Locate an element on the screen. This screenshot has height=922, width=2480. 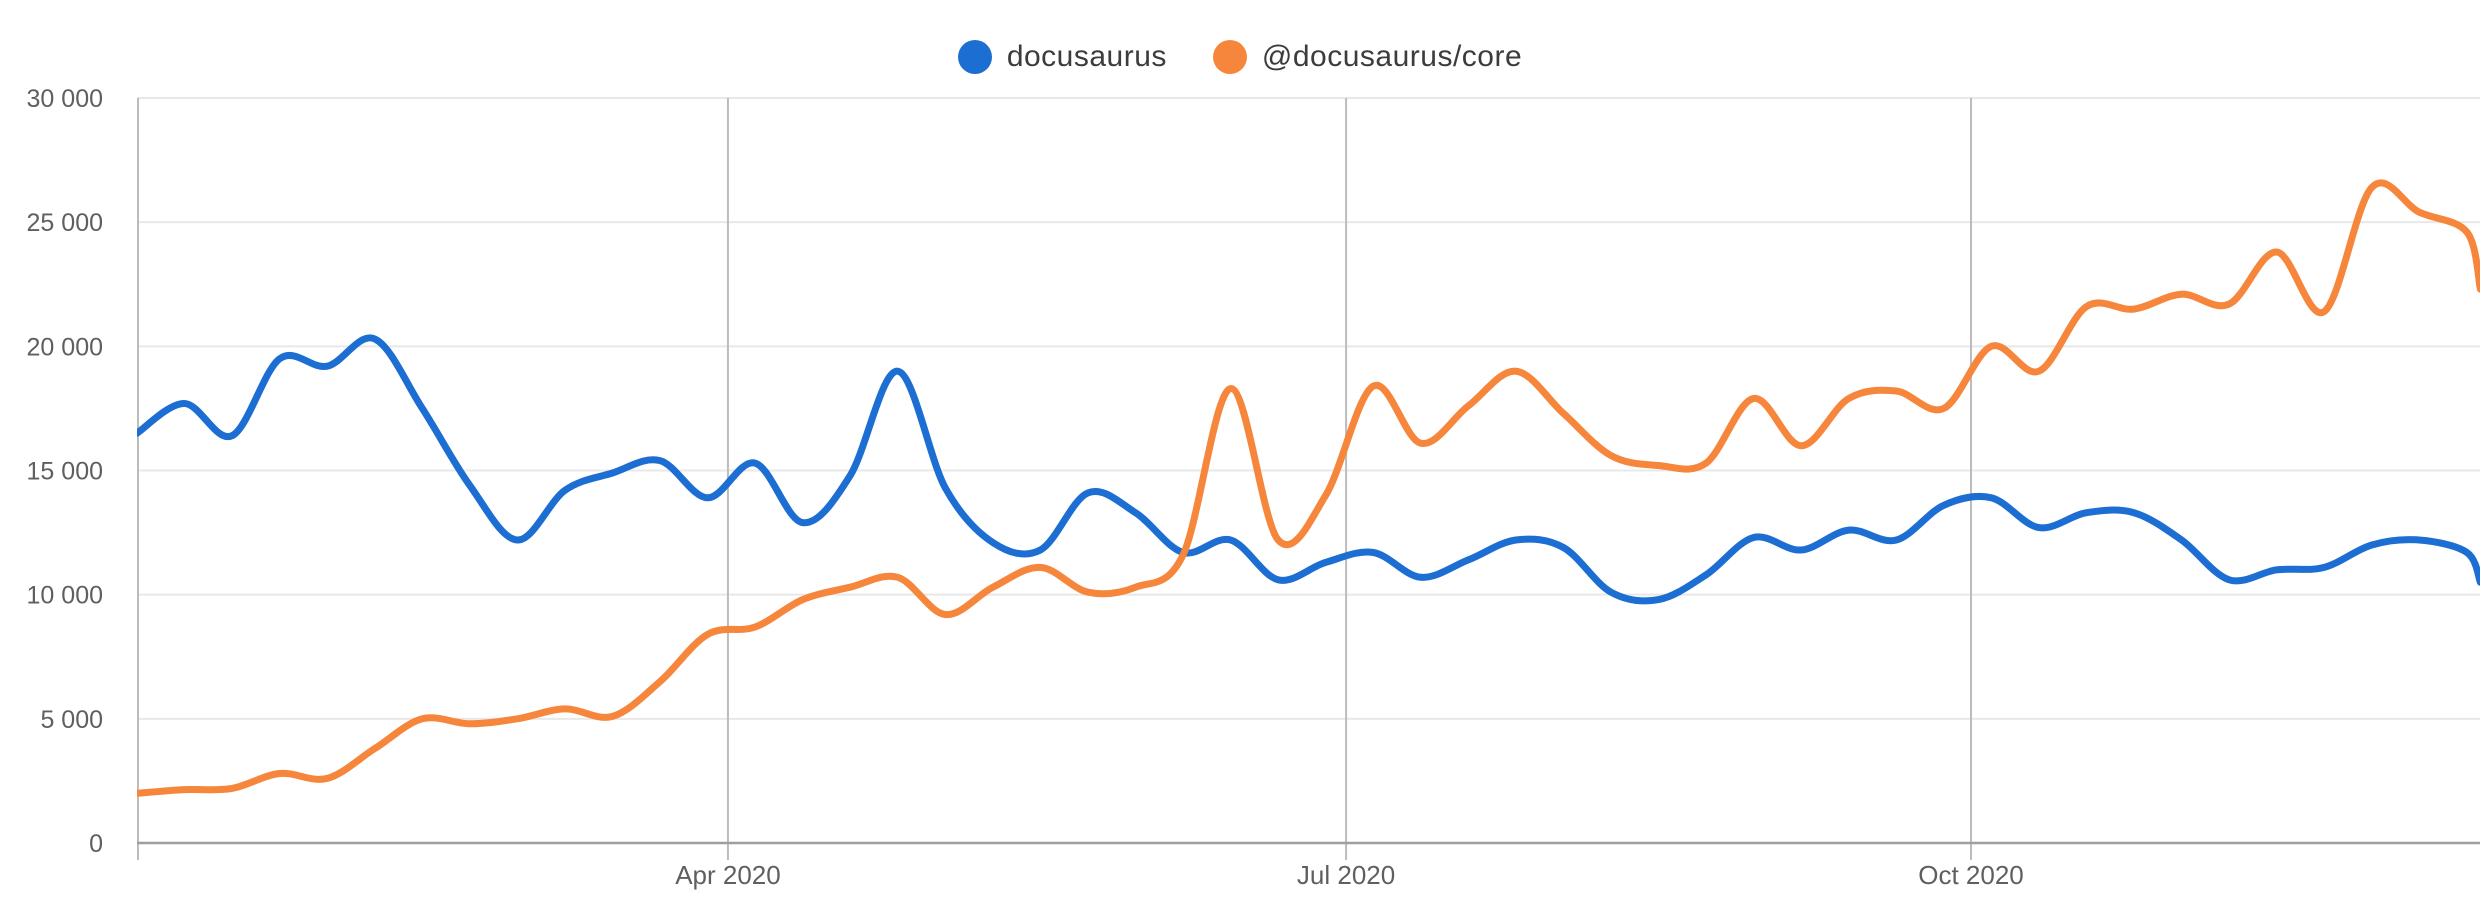
y-tick-label: 15 000 is located at coordinates (65, 472).